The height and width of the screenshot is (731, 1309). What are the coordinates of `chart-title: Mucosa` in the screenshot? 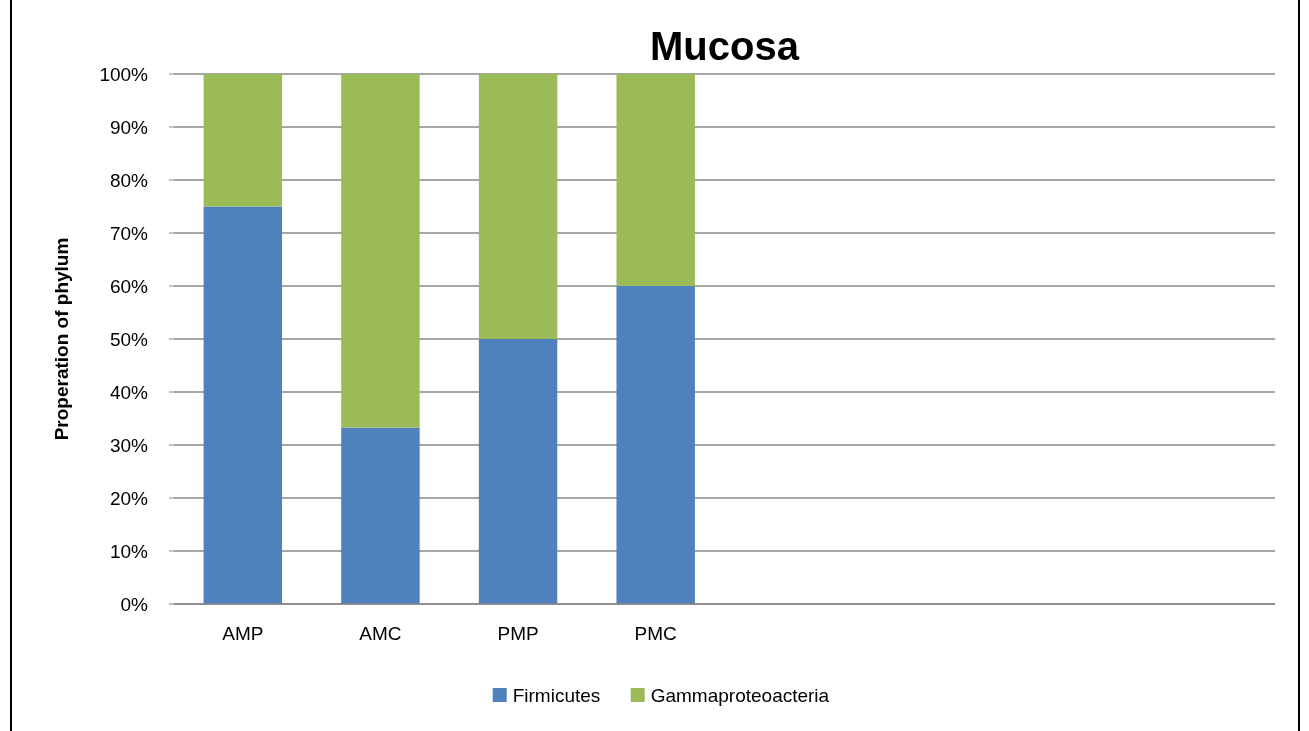 It's located at (725, 46).